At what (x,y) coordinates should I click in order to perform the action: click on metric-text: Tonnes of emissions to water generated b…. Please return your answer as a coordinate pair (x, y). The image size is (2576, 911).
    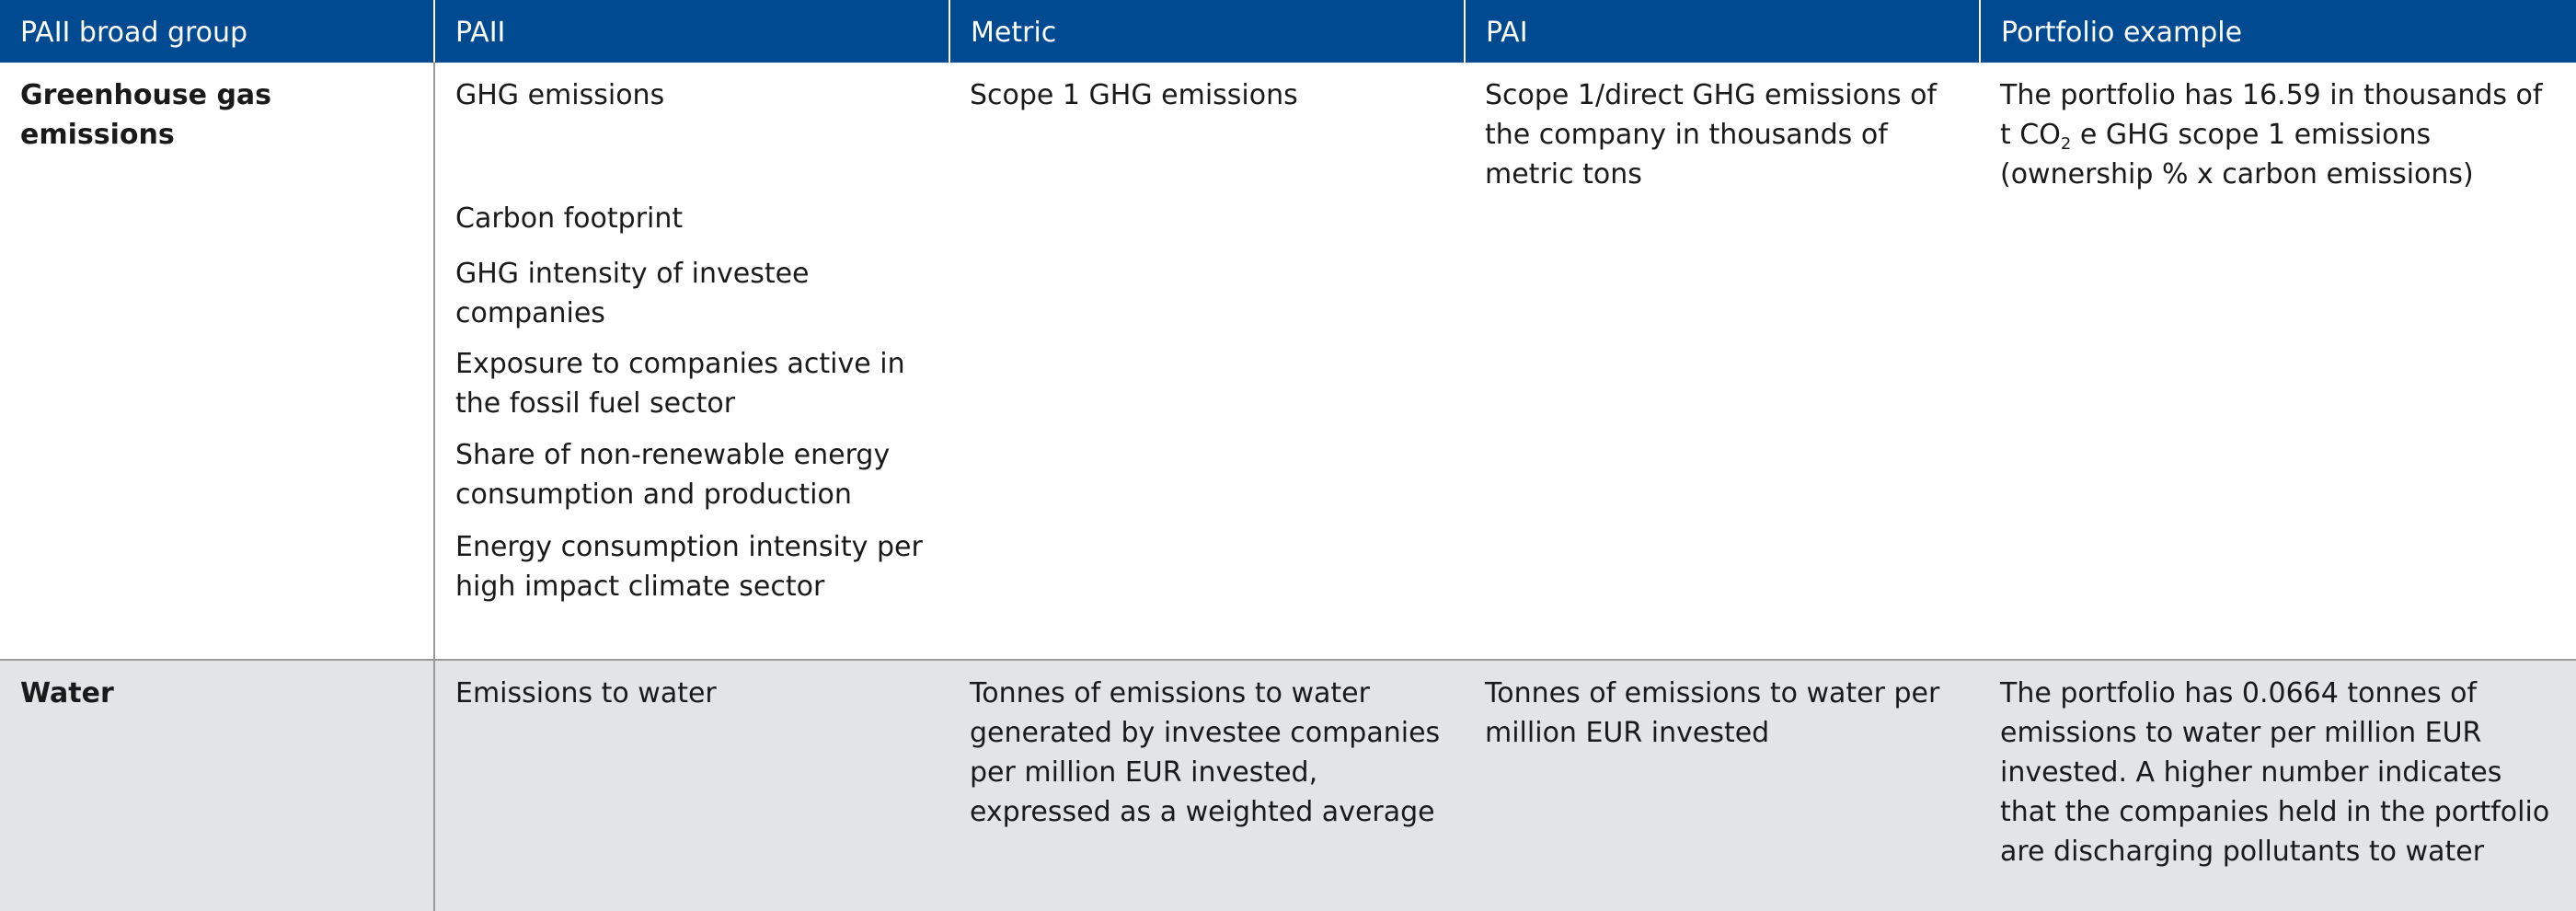
    Looking at the image, I should click on (1205, 752).